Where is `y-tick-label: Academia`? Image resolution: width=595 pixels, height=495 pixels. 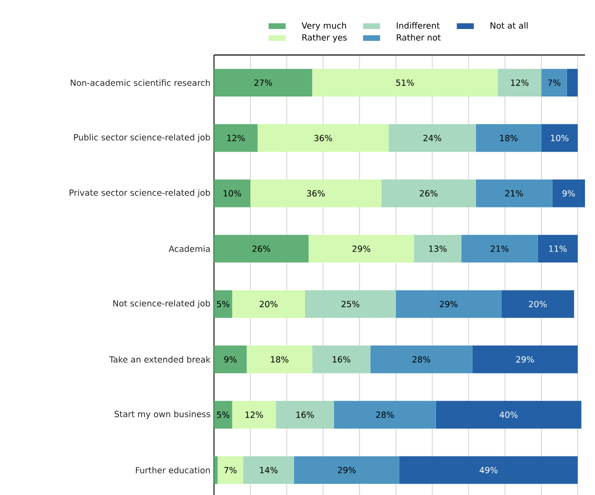
y-tick-label: Academia is located at coordinates (189, 248).